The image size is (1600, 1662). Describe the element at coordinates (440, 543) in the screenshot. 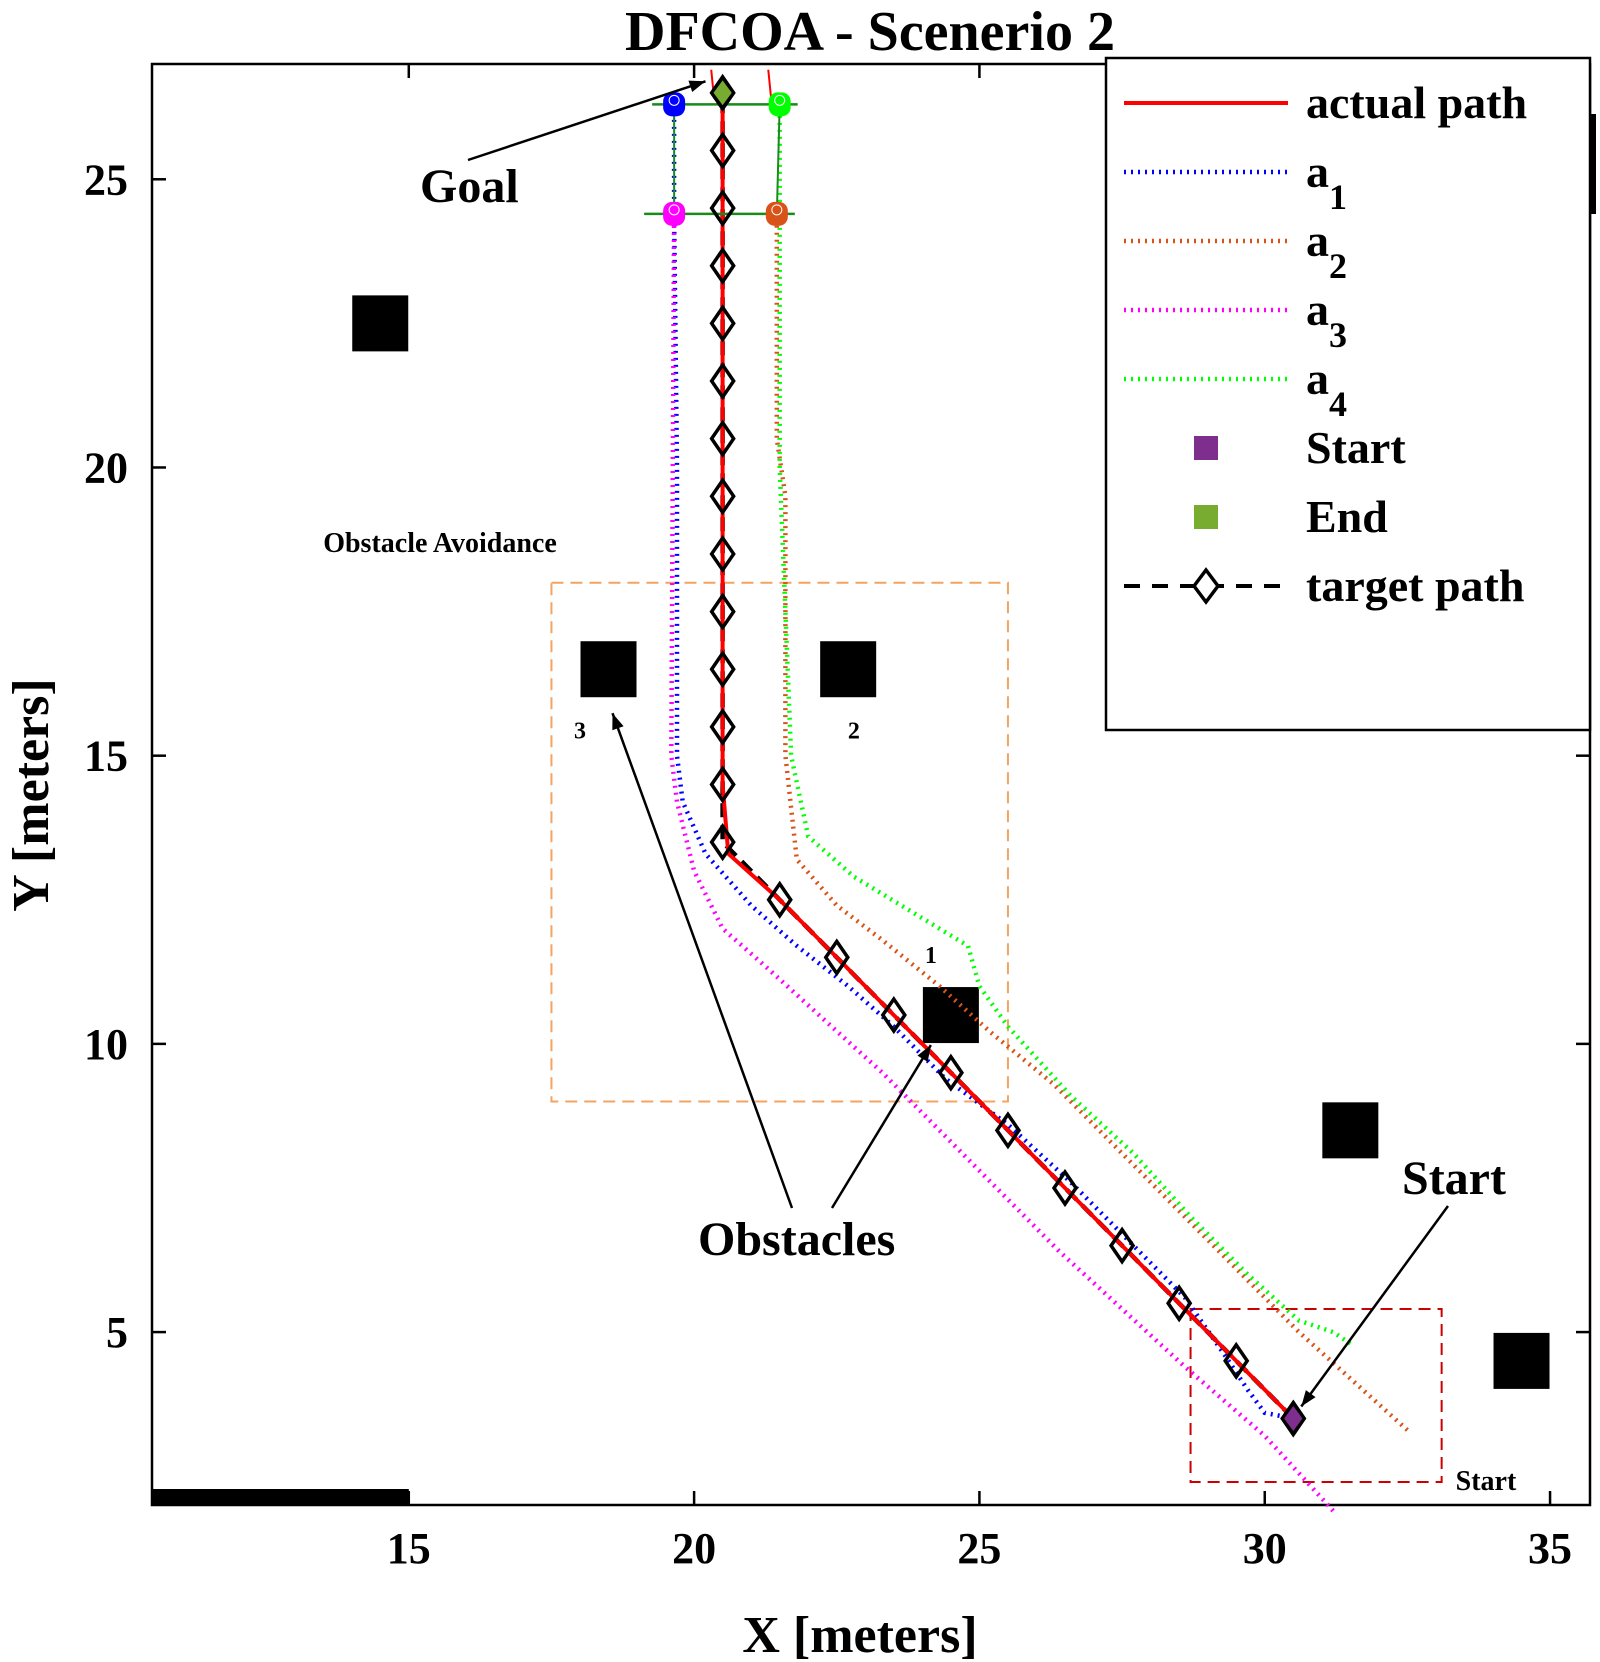

I see `obstacle-avoidance-label: Obstacle Avoidance` at that location.